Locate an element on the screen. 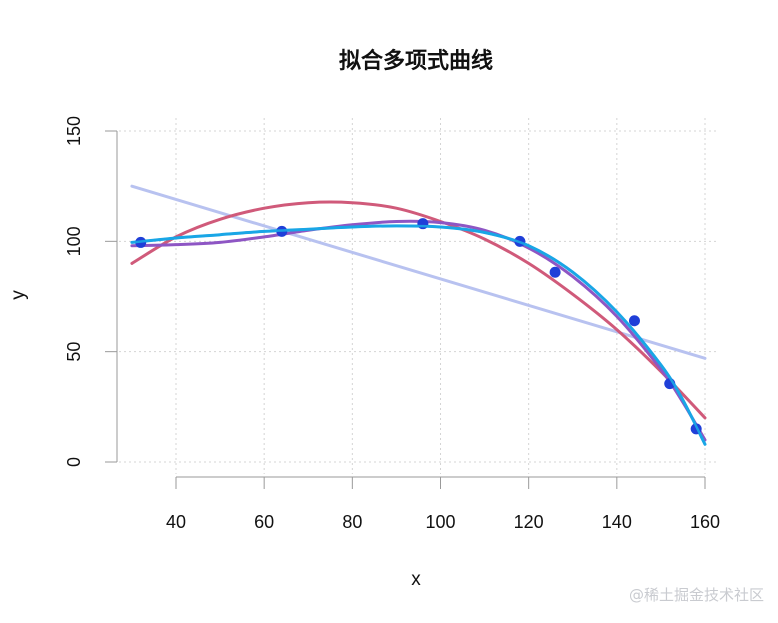 Image resolution: width=778 pixels, height=623 pixels. y-tick-label: 0 is located at coordinates (74, 462).